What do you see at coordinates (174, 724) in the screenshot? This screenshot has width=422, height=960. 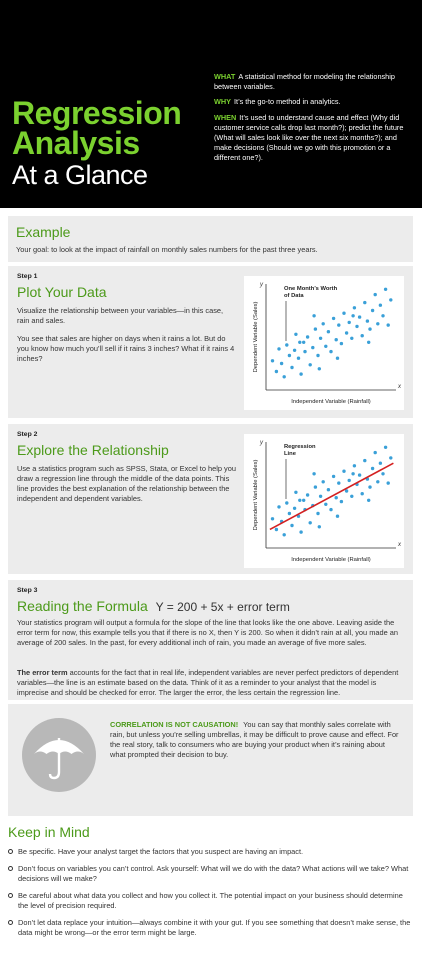 I see `correlation-label: CORRELATION IS NOT CAUSATION!` at bounding box center [174, 724].